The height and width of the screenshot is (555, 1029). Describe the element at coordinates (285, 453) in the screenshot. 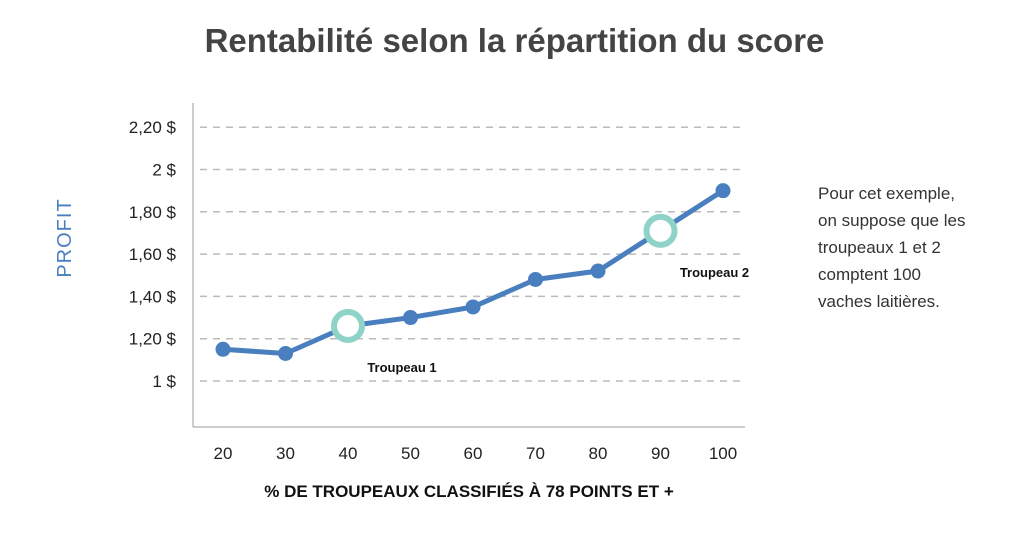

I see `x-tick-label: 30` at that location.